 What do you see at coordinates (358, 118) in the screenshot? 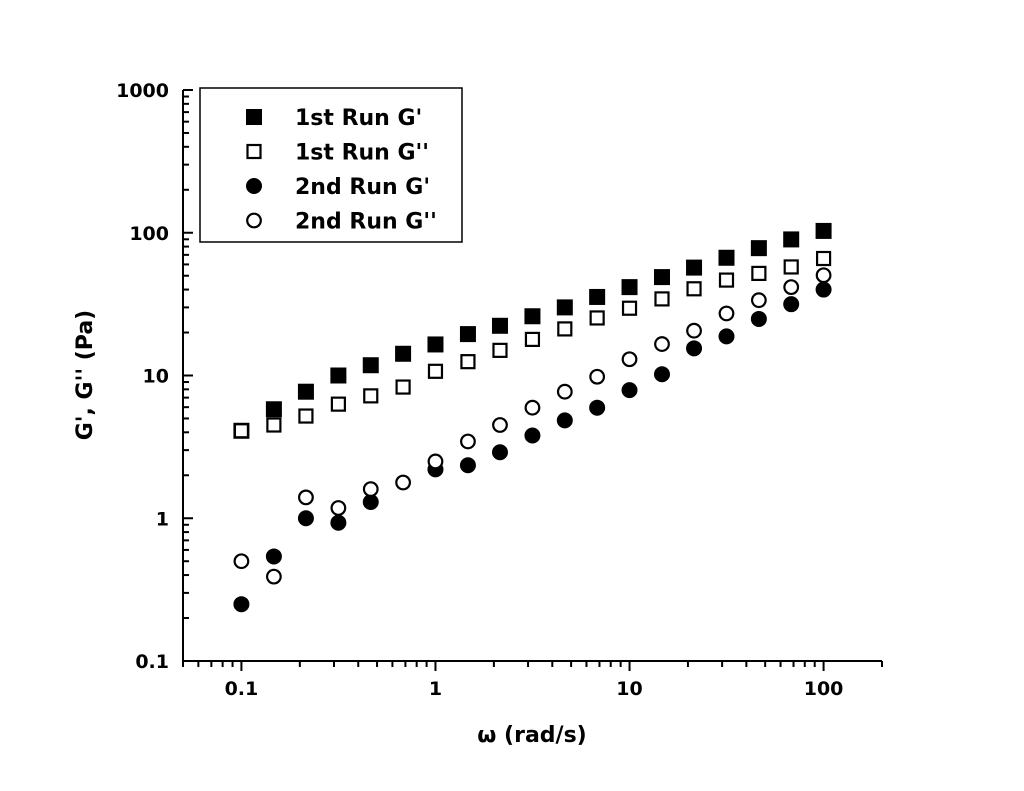
I see `legend-label: 1st Run G'` at bounding box center [358, 118].